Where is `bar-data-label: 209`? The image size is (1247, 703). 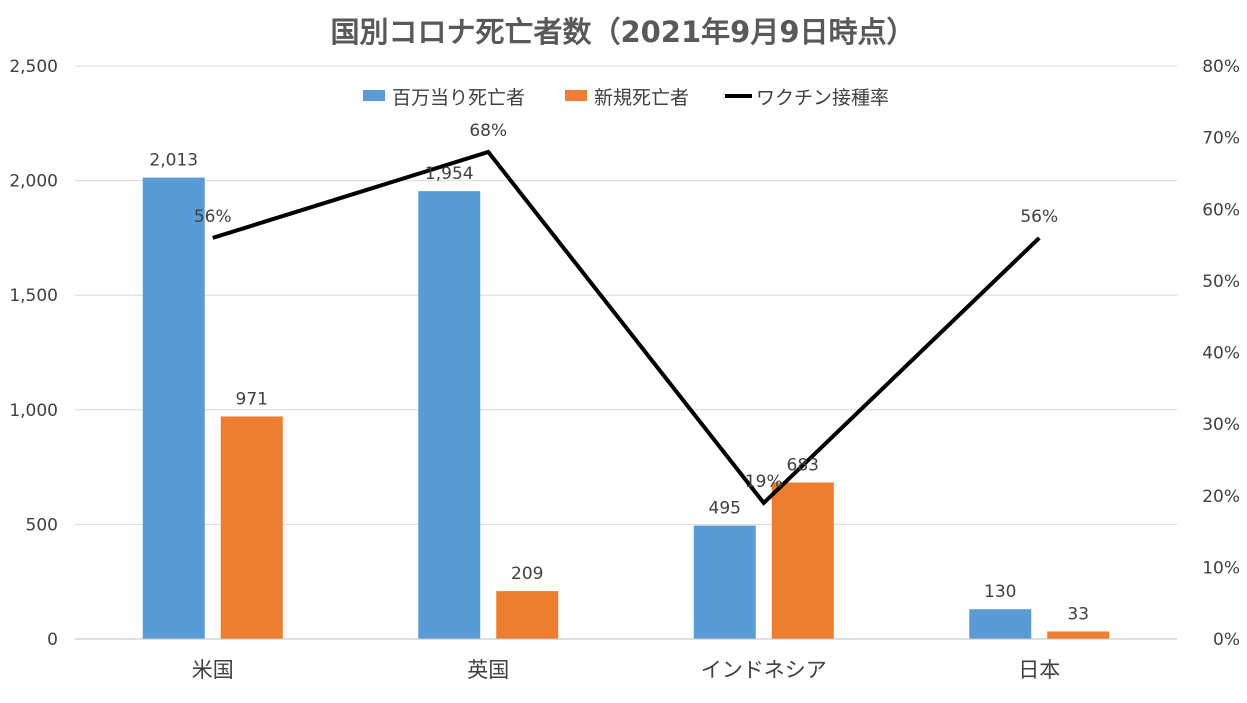
bar-data-label: 209 is located at coordinates (527, 574).